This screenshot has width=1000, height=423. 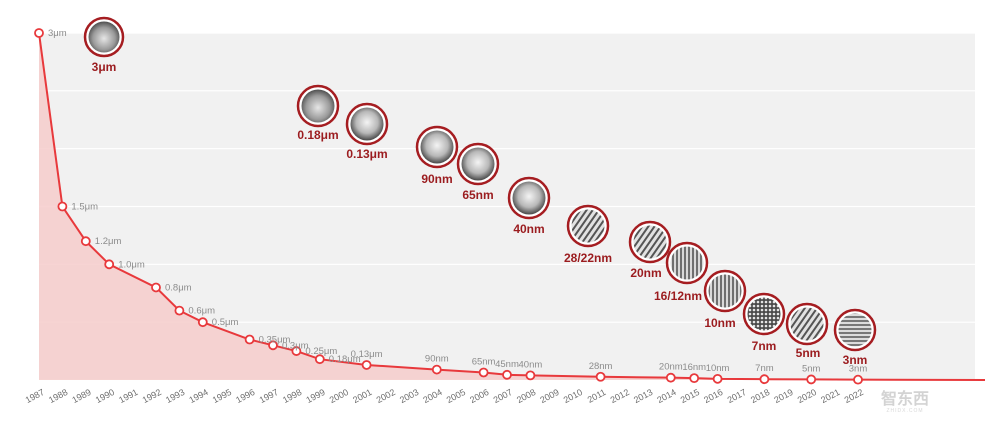 What do you see at coordinates (318, 113) in the screenshot?
I see `process-node-badge: 0.18μm` at bounding box center [318, 113].